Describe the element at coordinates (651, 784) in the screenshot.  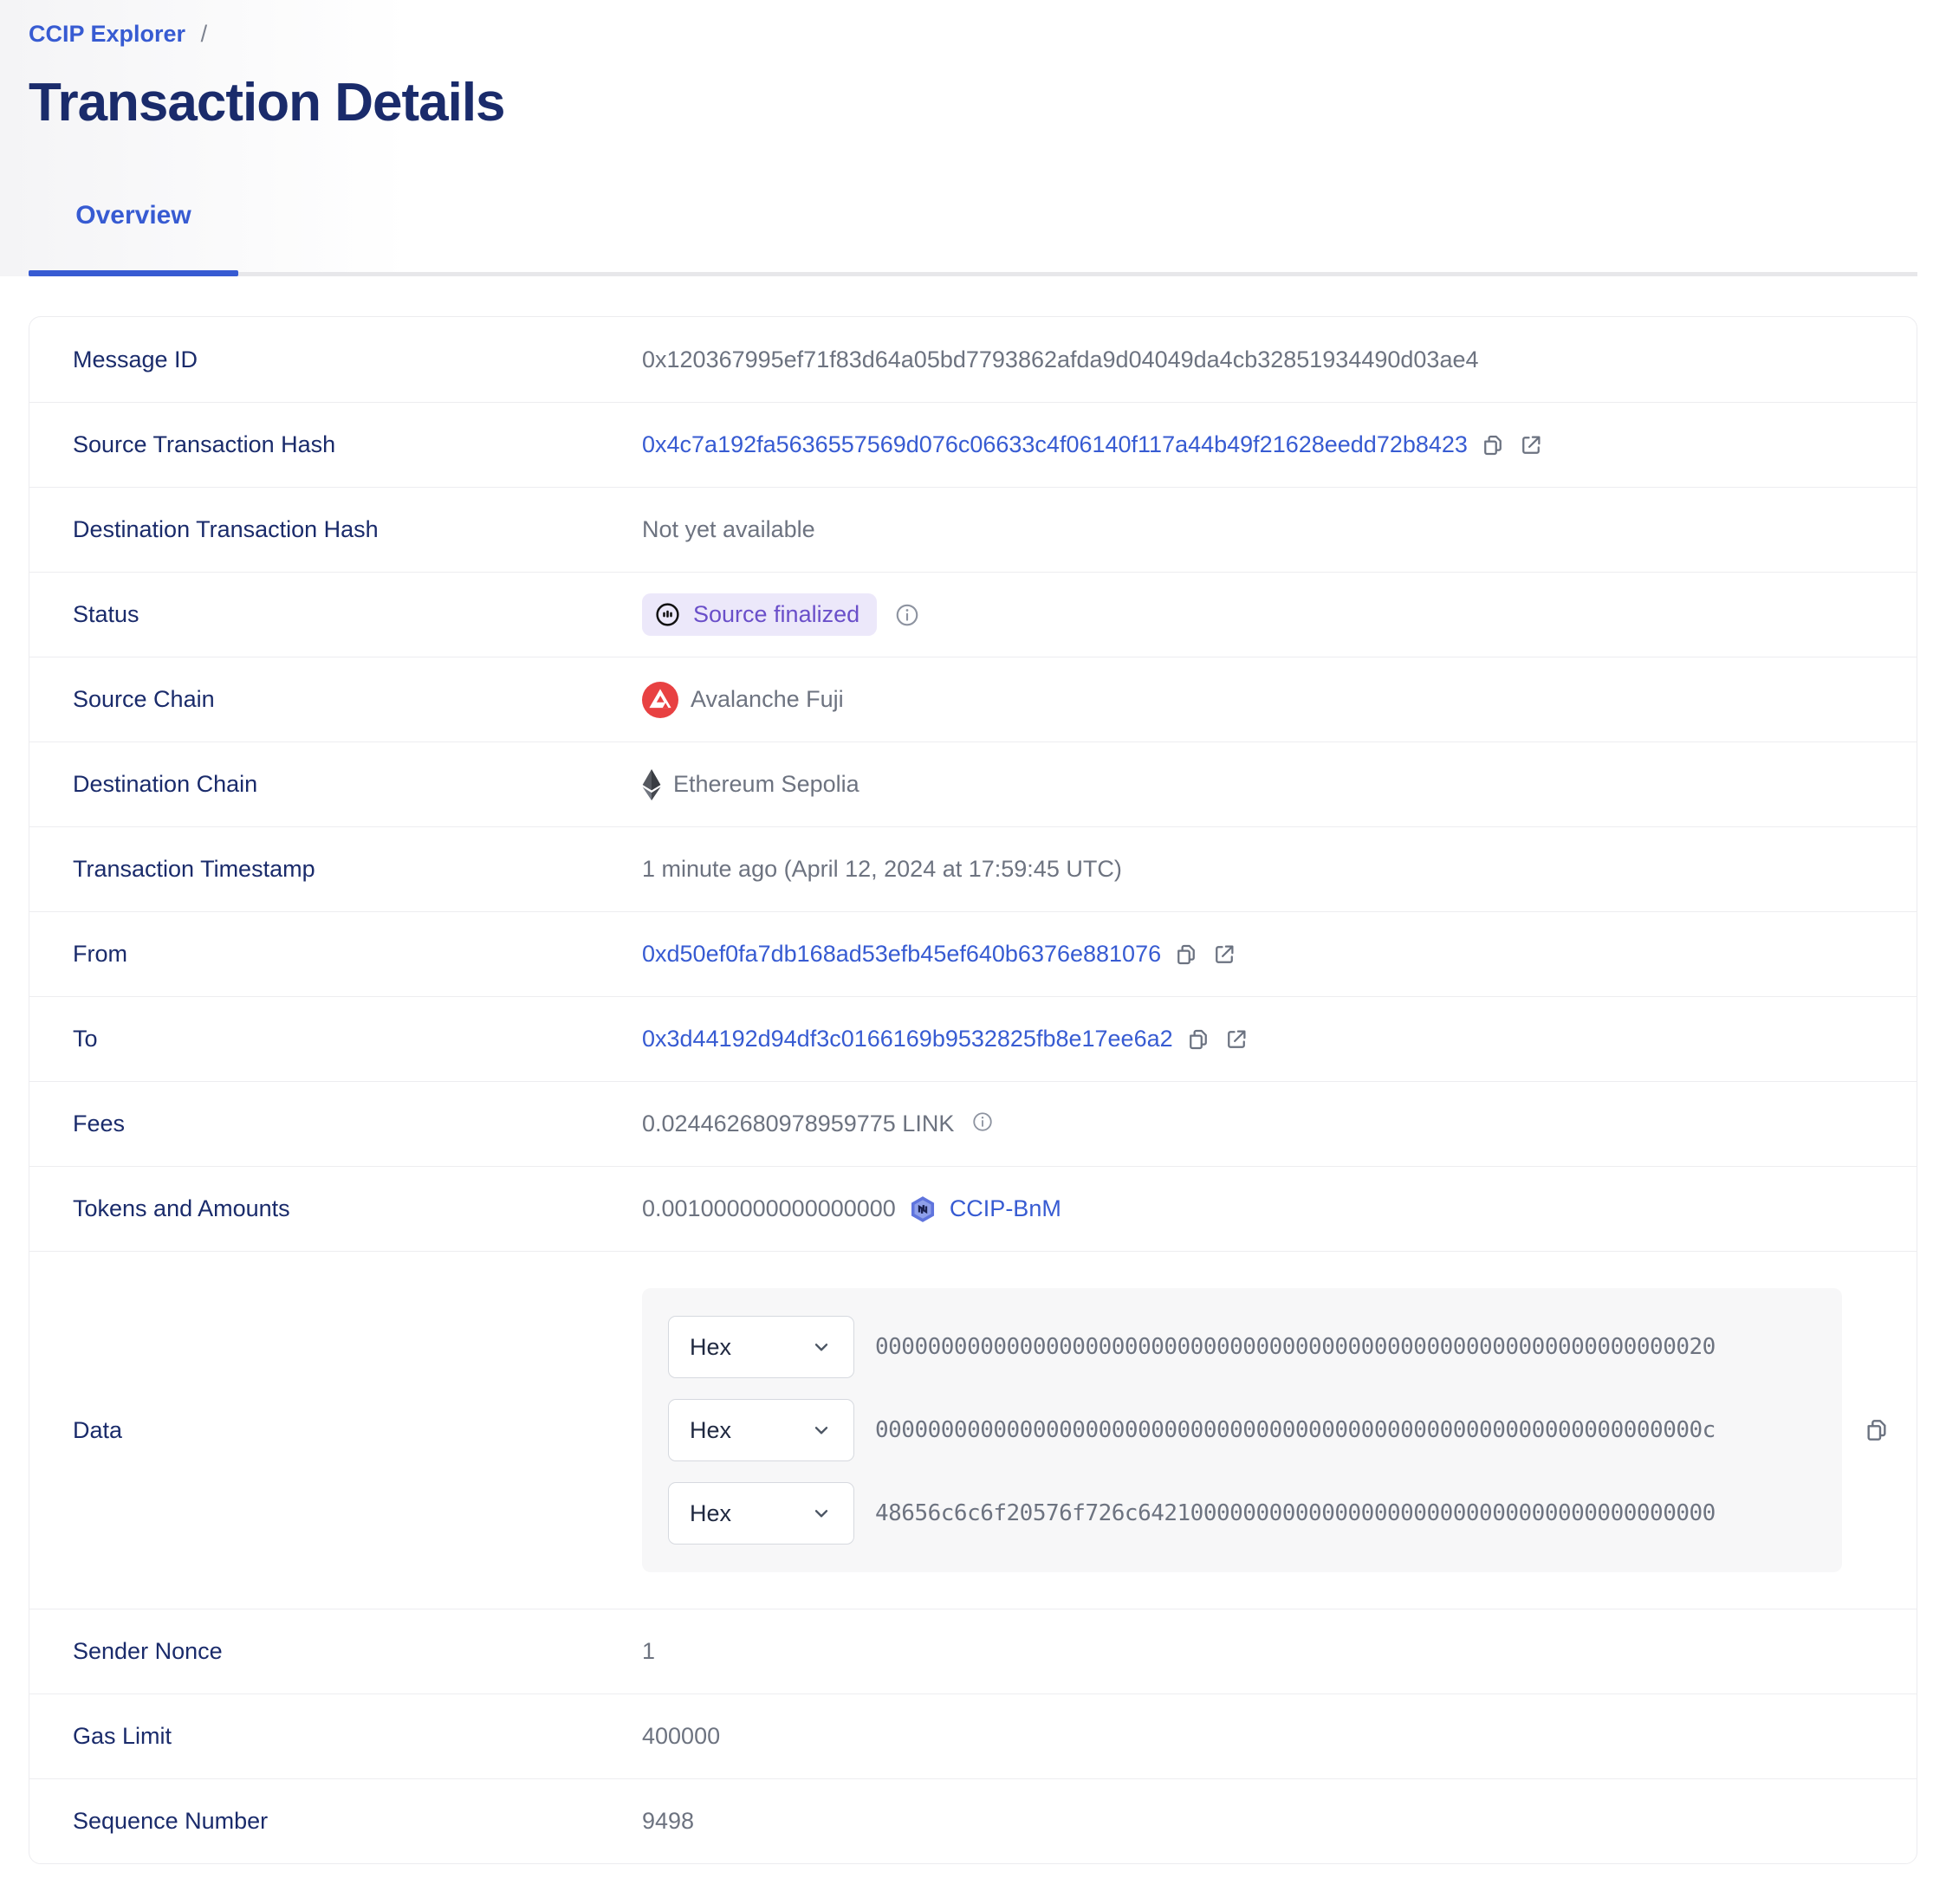
I see `ethereum-icon` at that location.